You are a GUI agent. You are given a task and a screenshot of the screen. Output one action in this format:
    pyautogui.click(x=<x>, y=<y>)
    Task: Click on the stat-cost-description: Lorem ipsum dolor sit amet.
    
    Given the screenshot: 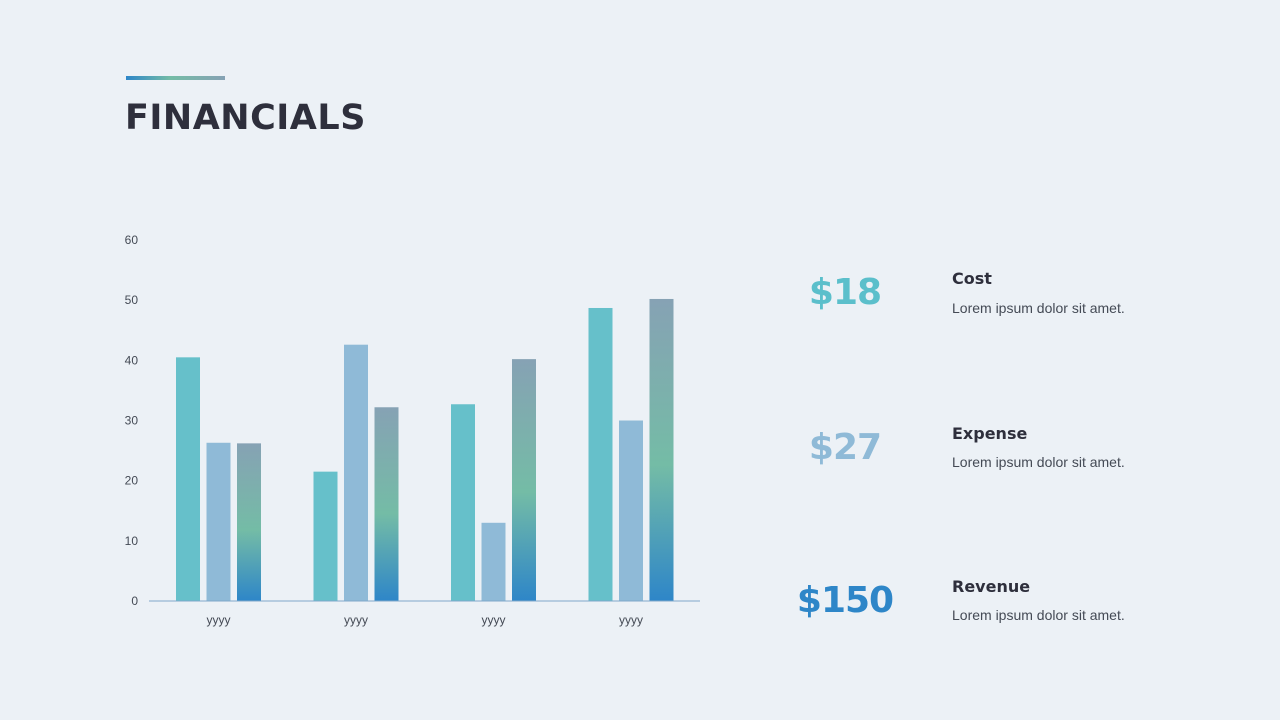 What is the action you would take?
    pyautogui.click(x=1038, y=308)
    